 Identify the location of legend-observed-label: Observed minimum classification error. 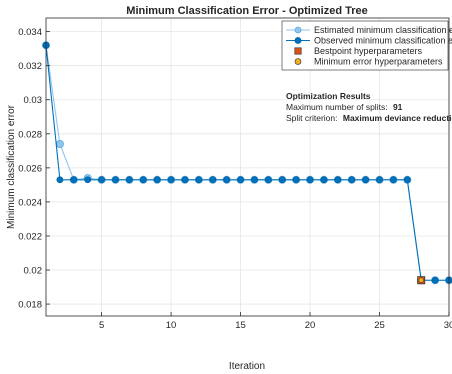
(383, 41).